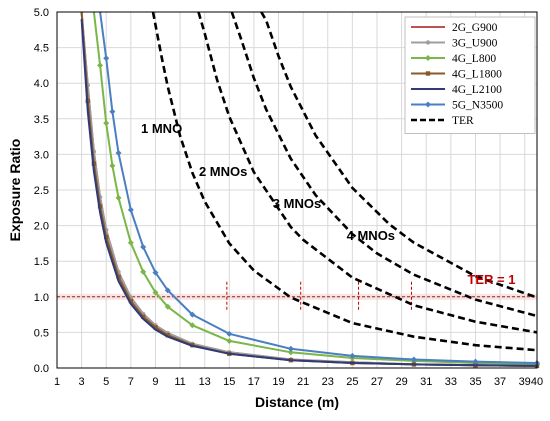 This screenshot has height=421, width=550. What do you see at coordinates (131, 382) in the screenshot?
I see `x-tick-label: 7` at bounding box center [131, 382].